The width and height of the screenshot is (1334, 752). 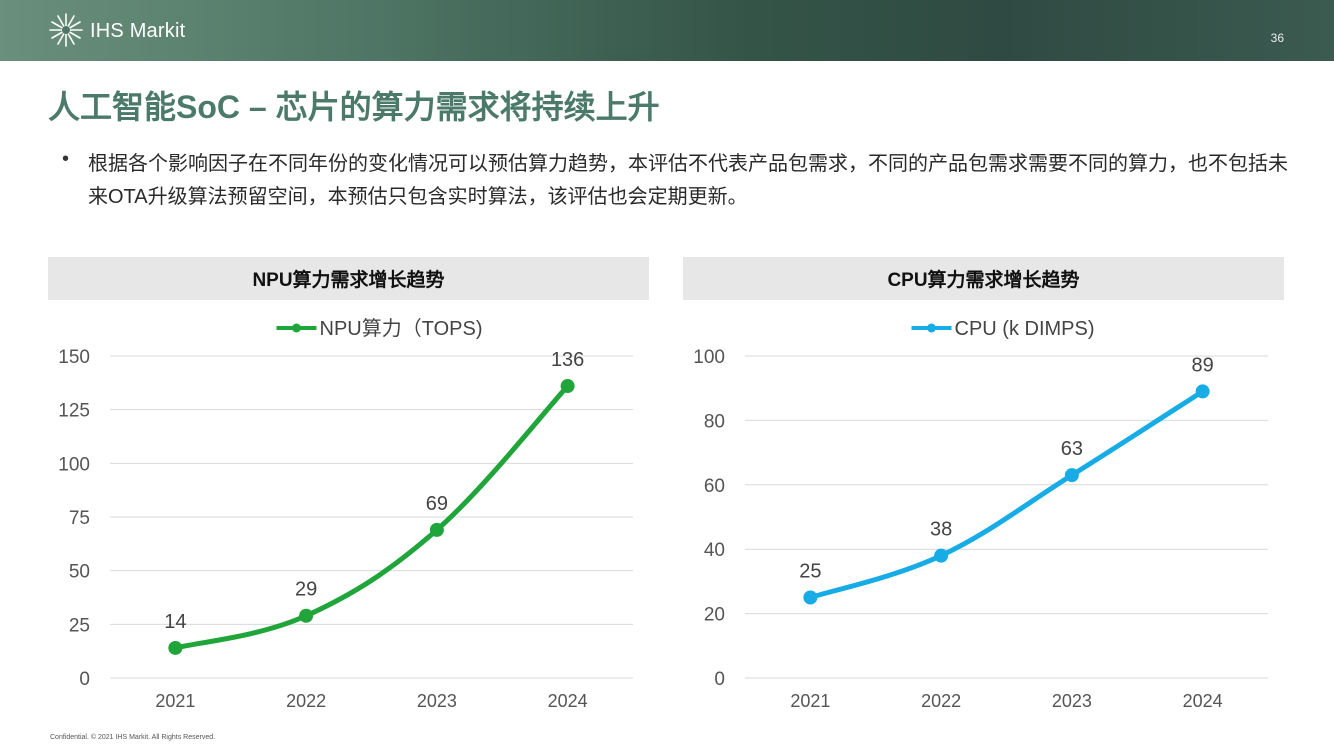 I want to click on npu-data-label: 14, so click(x=175, y=622).